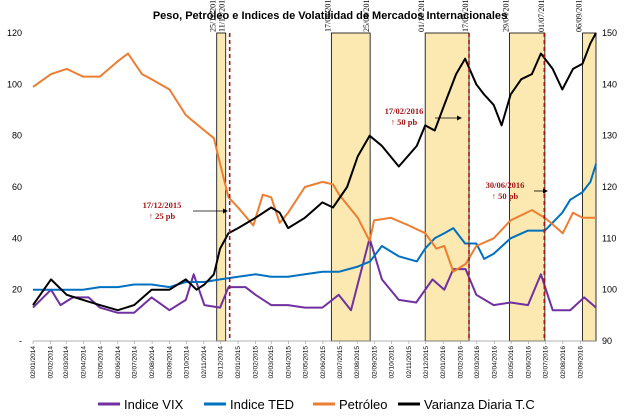  Describe the element at coordinates (33, 362) in the screenshot. I see `x-tick-label: 02/01/2014` at that location.